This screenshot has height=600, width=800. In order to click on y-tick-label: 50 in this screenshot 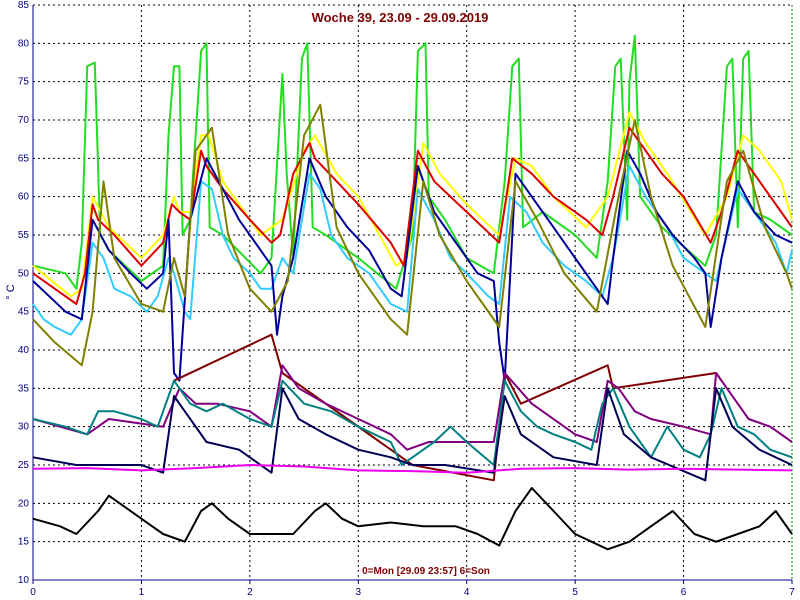, I will do `click(24, 273)`.